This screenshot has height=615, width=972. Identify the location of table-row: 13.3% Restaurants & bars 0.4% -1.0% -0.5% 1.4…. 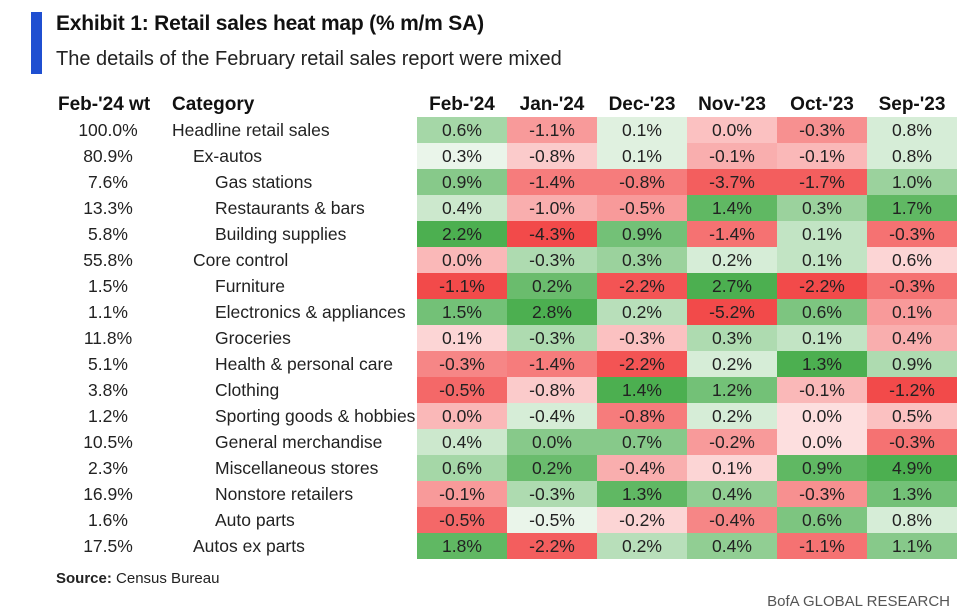
(486, 208).